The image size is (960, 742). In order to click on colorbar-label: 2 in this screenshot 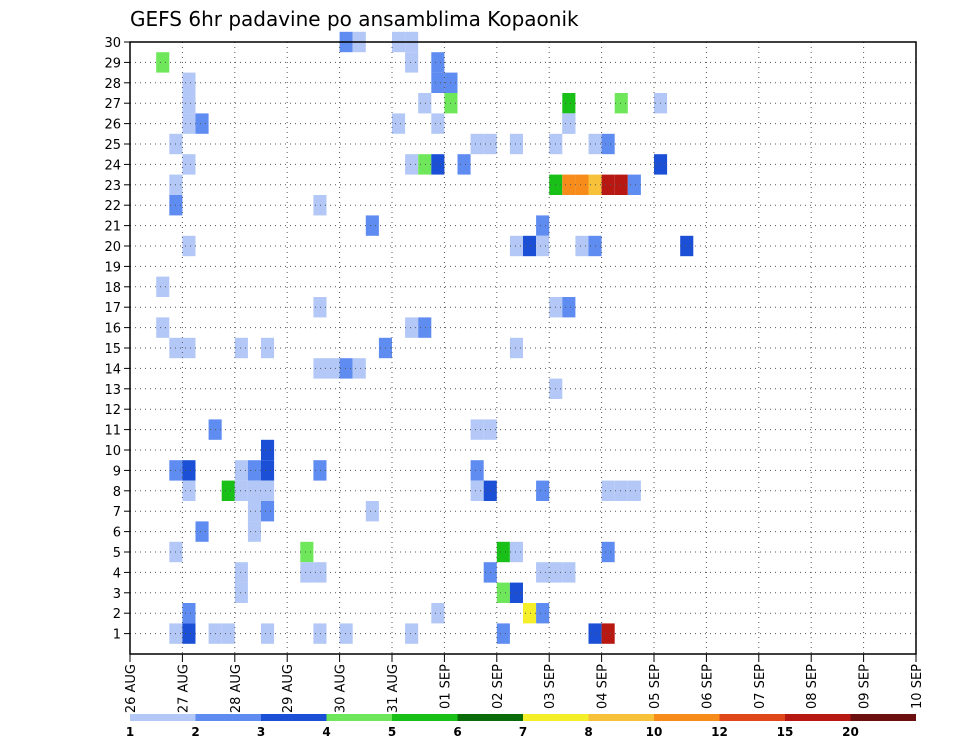, I will do `click(195, 732)`.